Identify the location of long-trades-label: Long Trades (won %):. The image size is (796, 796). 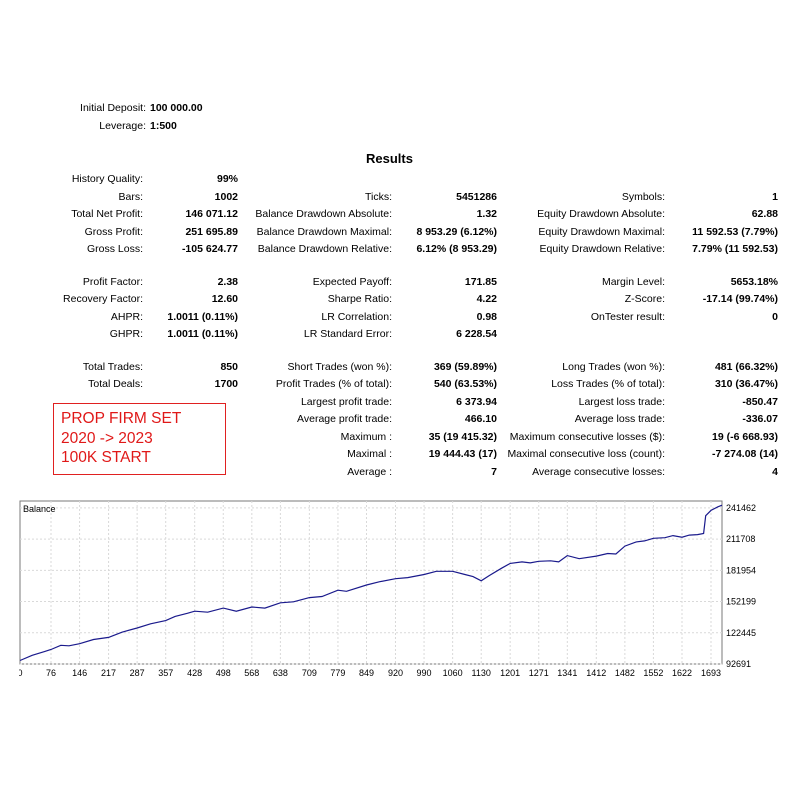
(613, 367).